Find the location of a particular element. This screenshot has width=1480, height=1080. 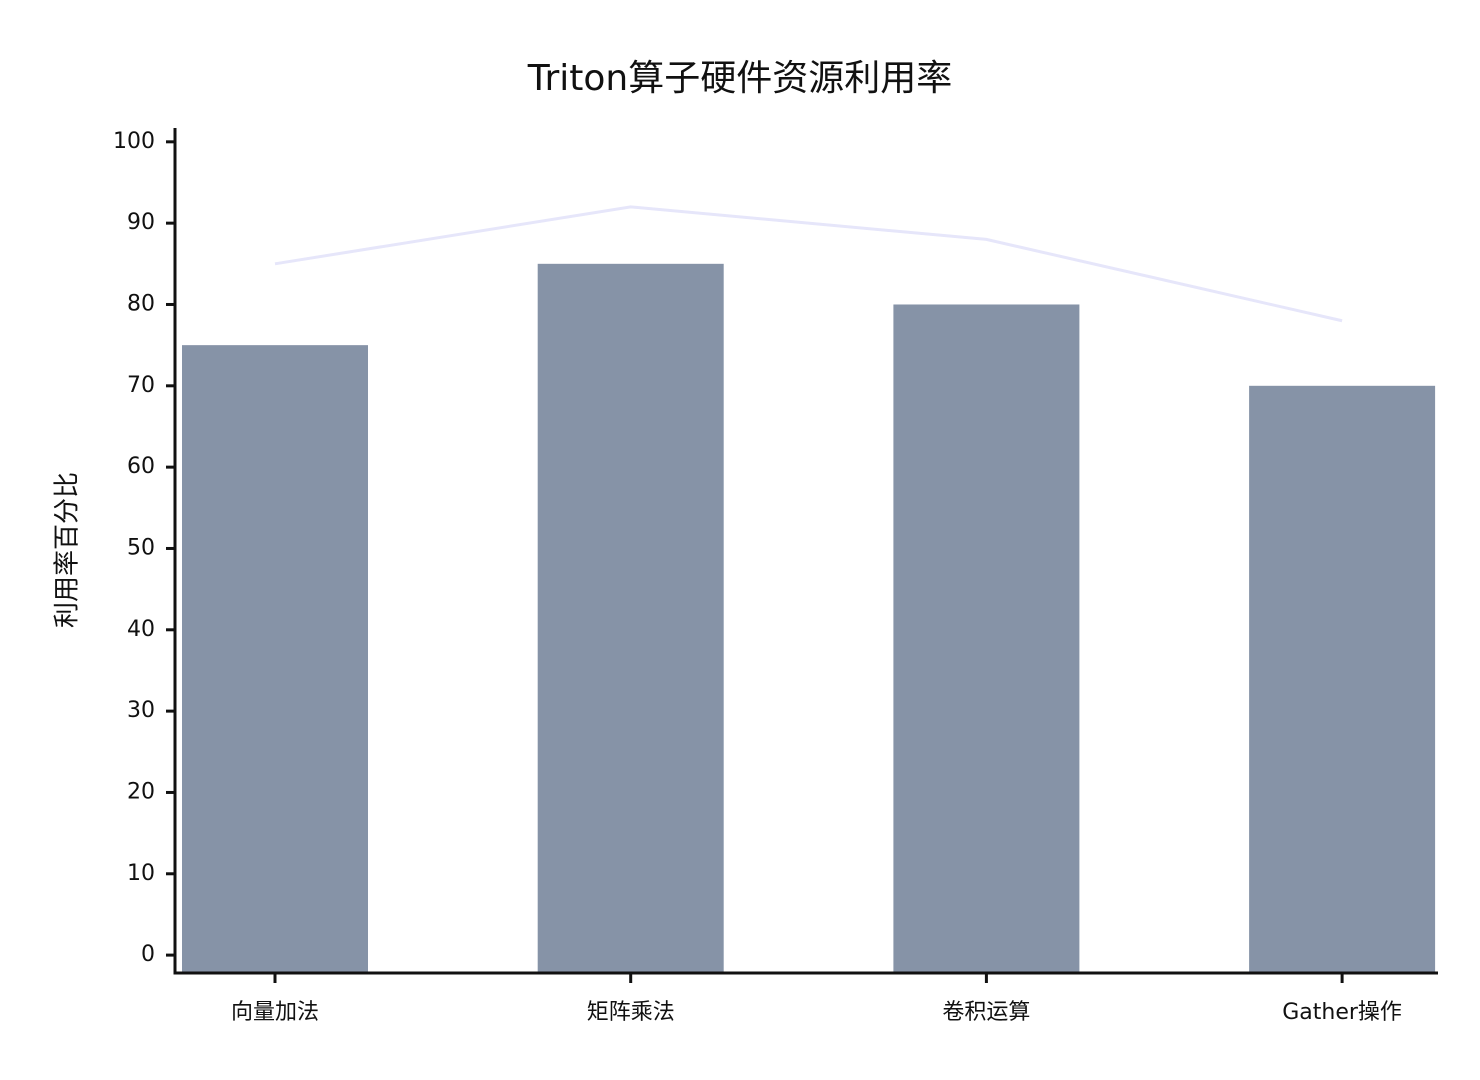

x-tick-label: 卷积运算 is located at coordinates (986, 1012).